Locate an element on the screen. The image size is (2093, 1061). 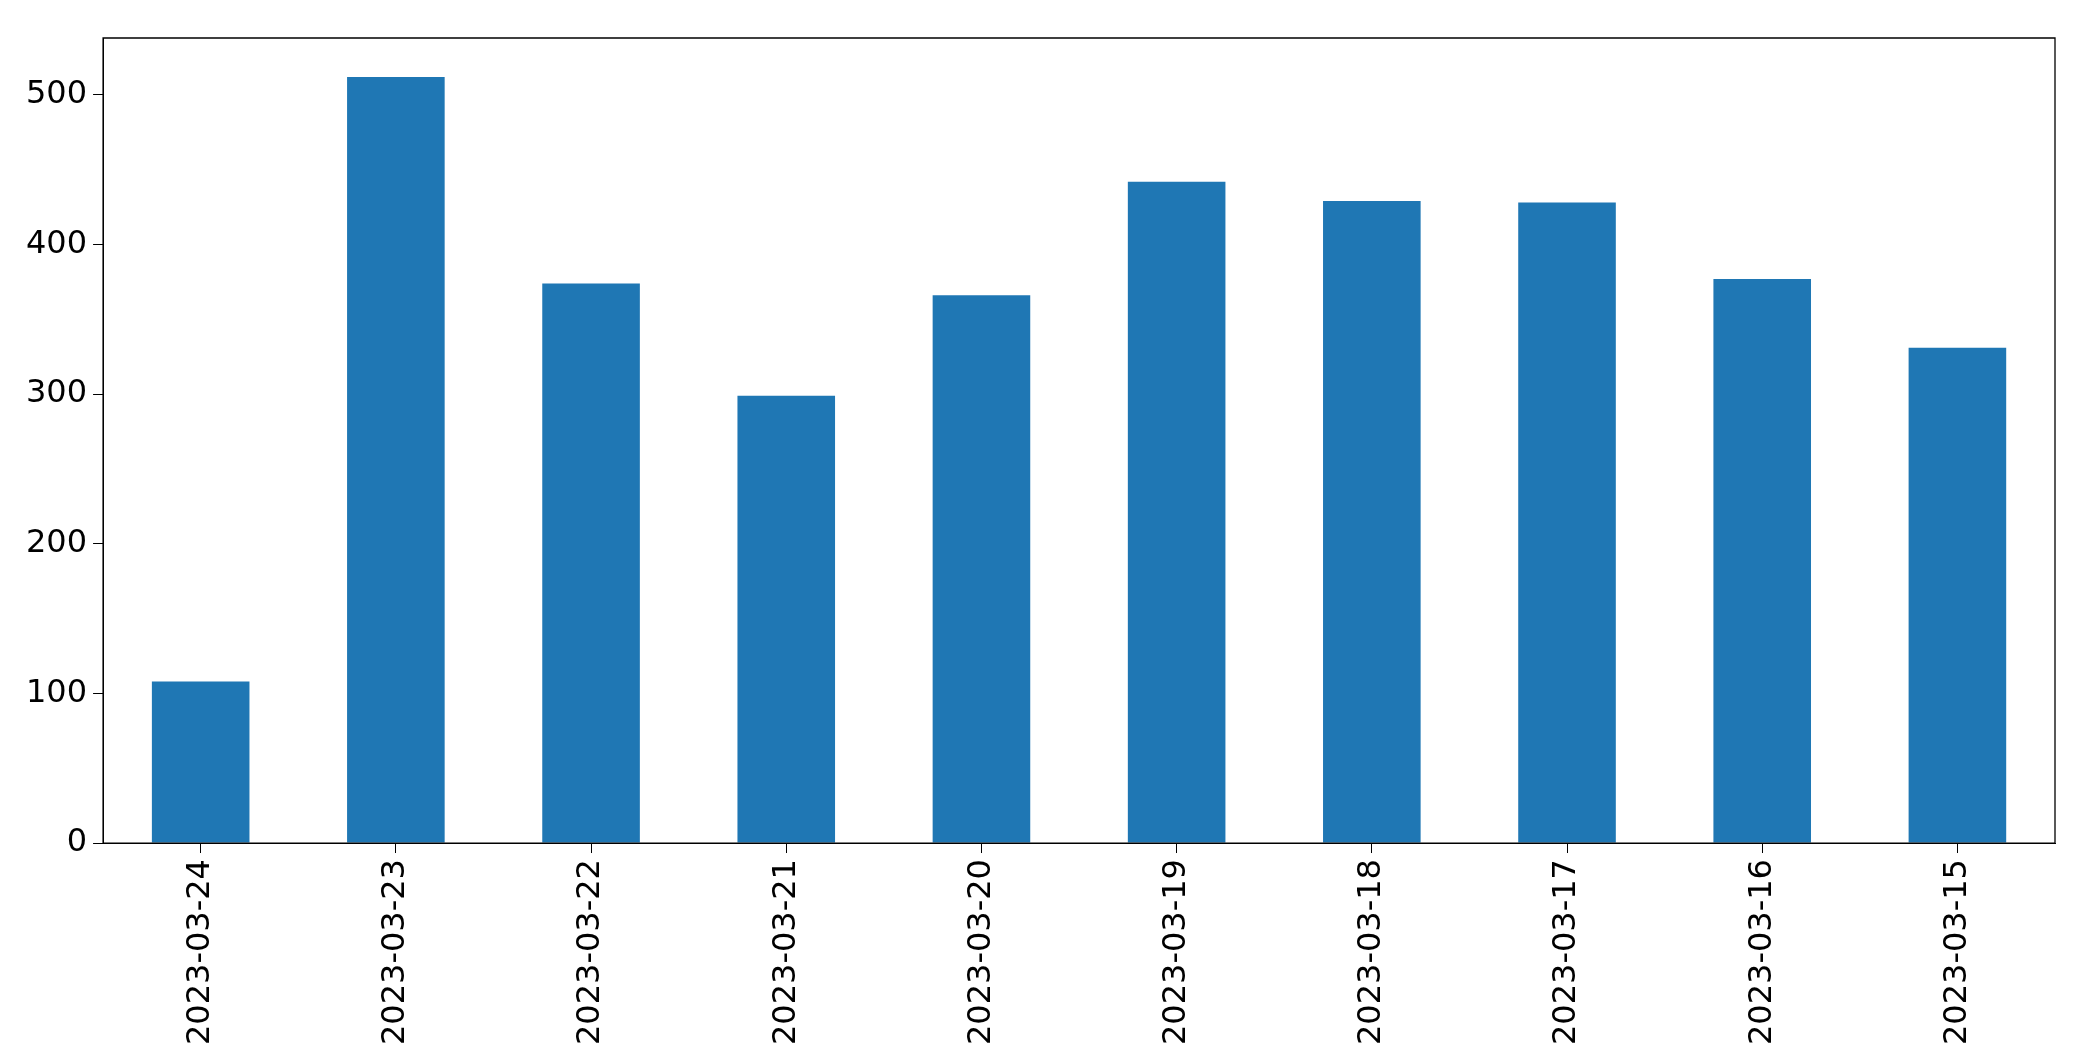
y-tick-label: 300 is located at coordinates (57, 391).